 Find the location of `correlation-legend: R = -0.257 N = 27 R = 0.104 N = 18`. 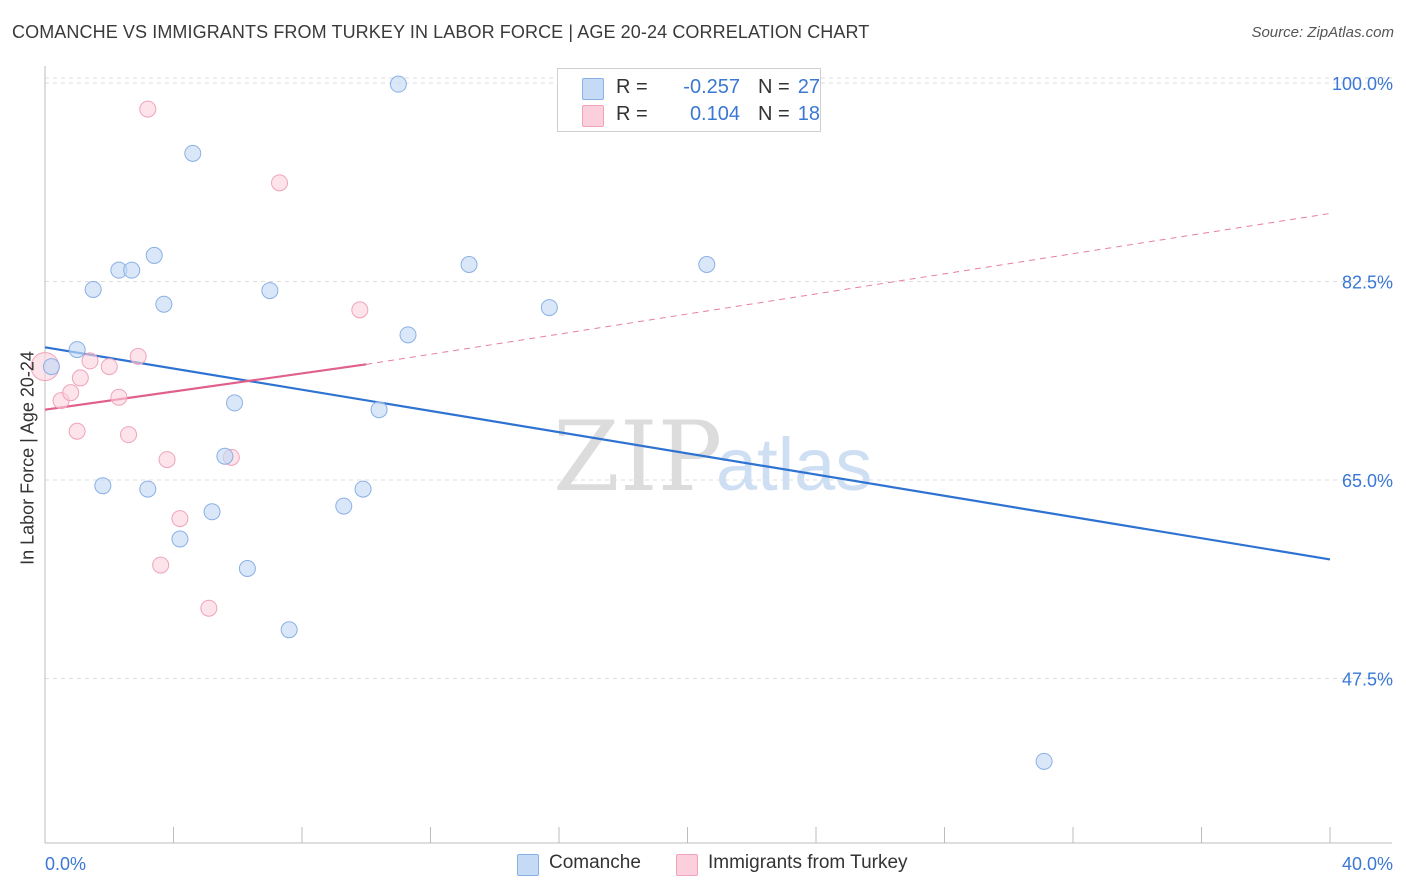

correlation-legend: R = -0.257 N = 27 R = 0.104 N = 18 is located at coordinates (689, 100).